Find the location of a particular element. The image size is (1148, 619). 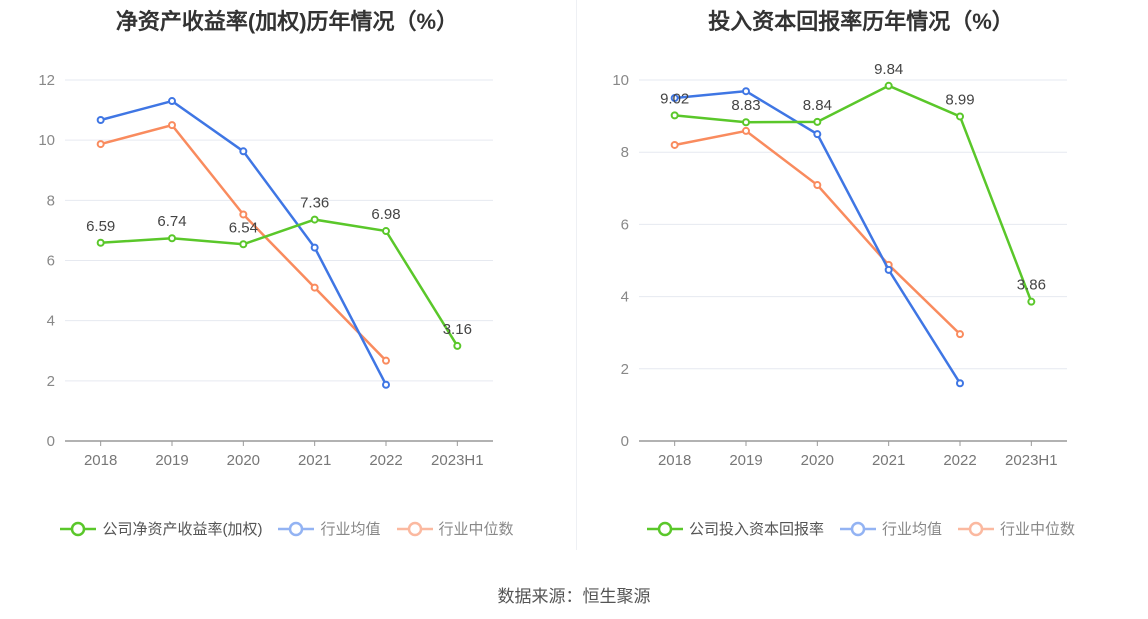

chart-title-roe: 净资产收益率(加权)历年情况（%） is located at coordinates (287, 21).